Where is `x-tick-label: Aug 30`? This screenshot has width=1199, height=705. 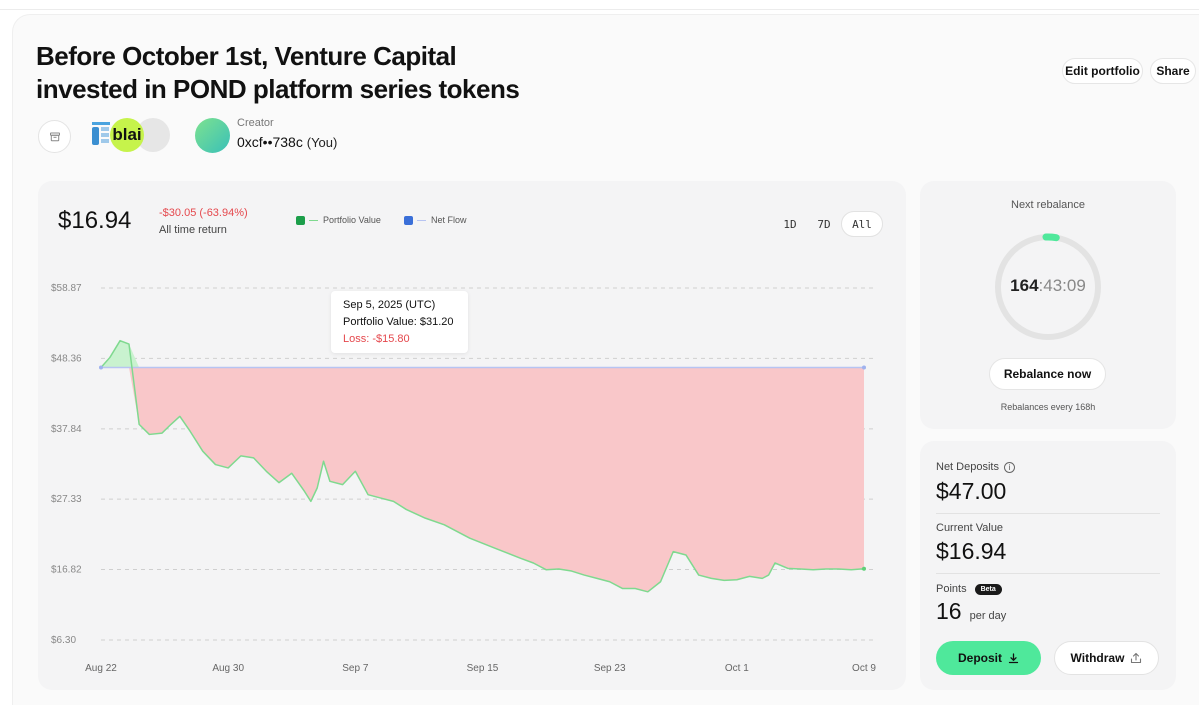
x-tick-label: Aug 30 is located at coordinates (228, 668).